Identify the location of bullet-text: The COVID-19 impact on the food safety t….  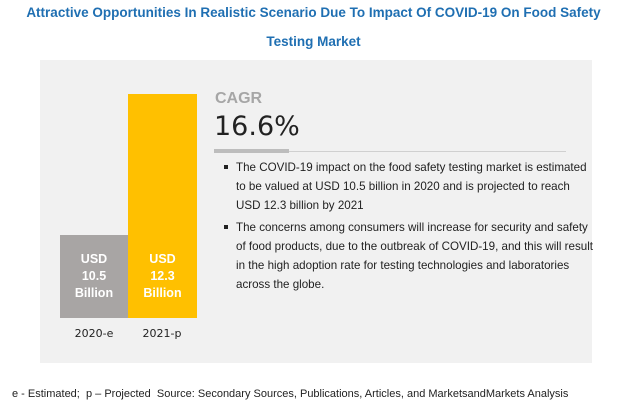
(411, 186).